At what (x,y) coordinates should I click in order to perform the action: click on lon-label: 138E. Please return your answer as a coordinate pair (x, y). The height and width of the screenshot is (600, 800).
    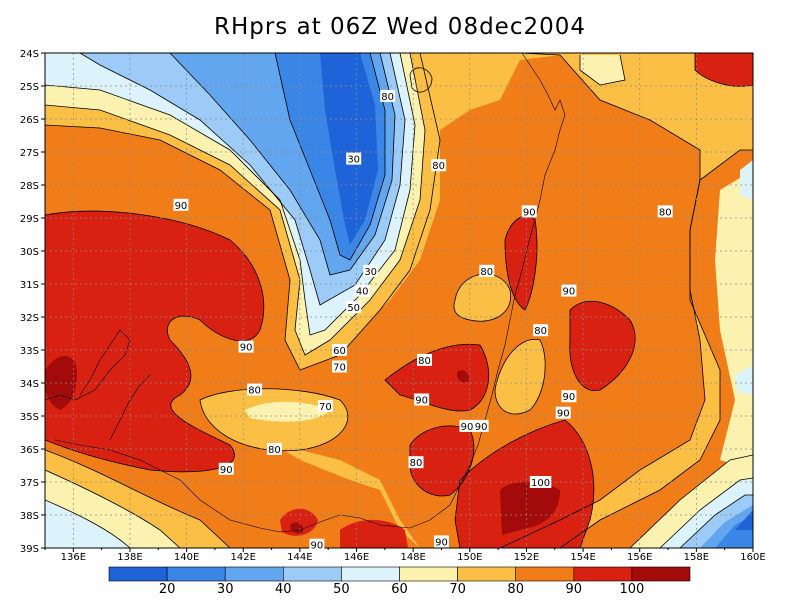
    Looking at the image, I should click on (129, 557).